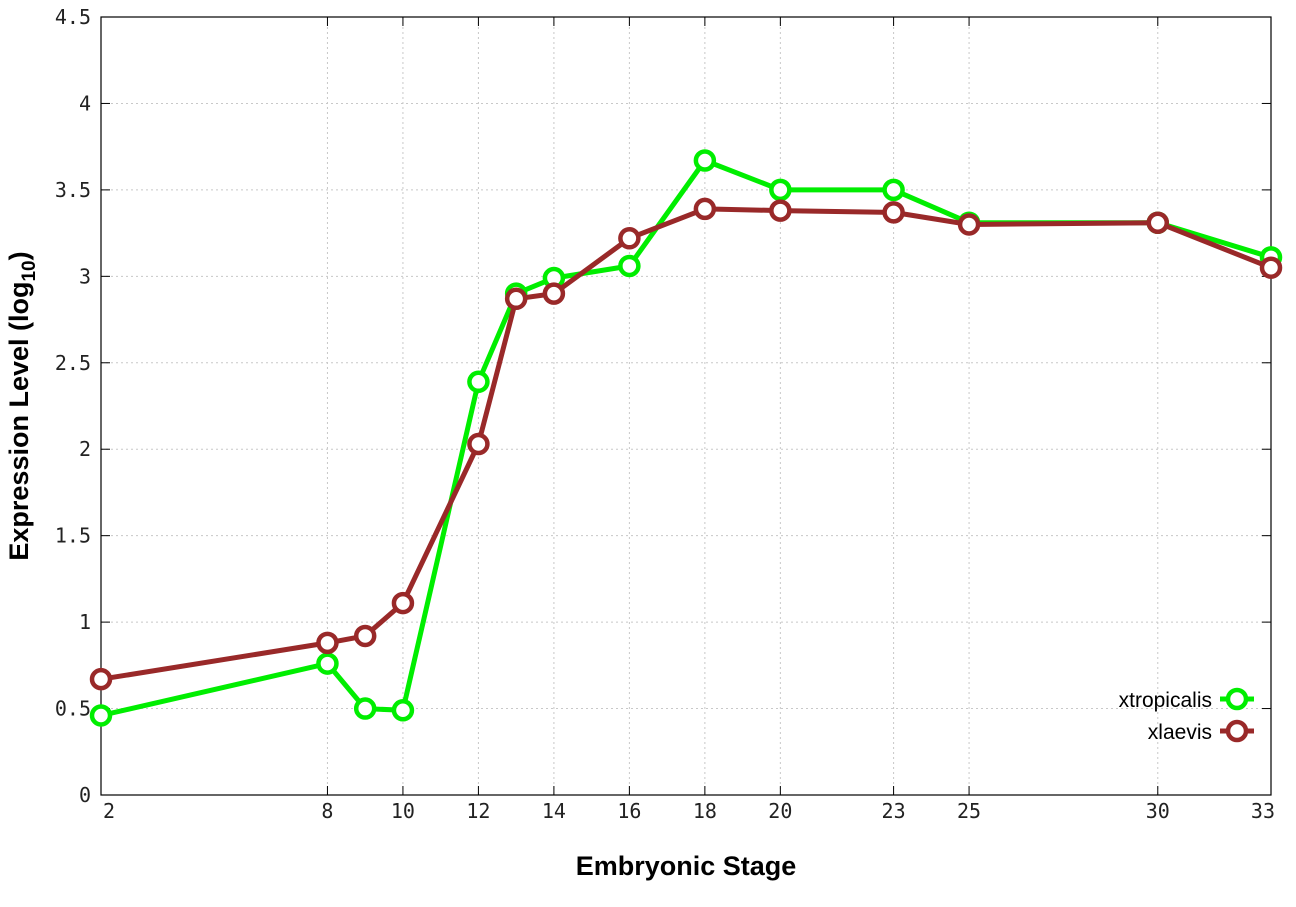 Image resolution: width=1296 pixels, height=907 pixels. I want to click on legend-label: xlaevis, so click(1180, 732).